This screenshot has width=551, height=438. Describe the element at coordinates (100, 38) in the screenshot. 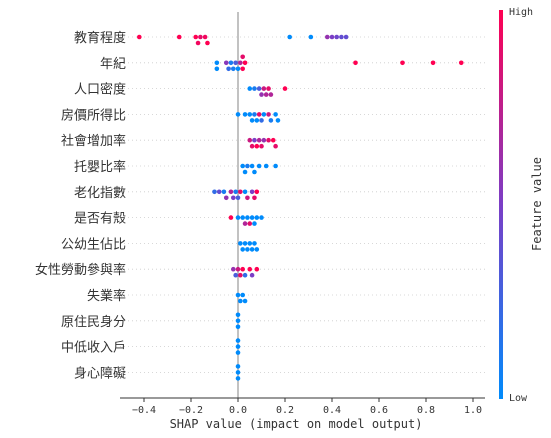

I see `feature-label: 教育程度` at that location.